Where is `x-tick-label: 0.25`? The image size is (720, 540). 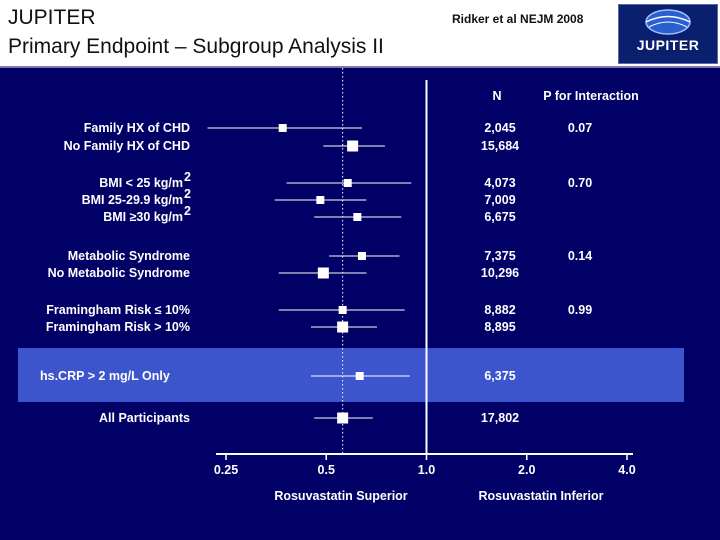
x-tick-label: 0.25 is located at coordinates (226, 470).